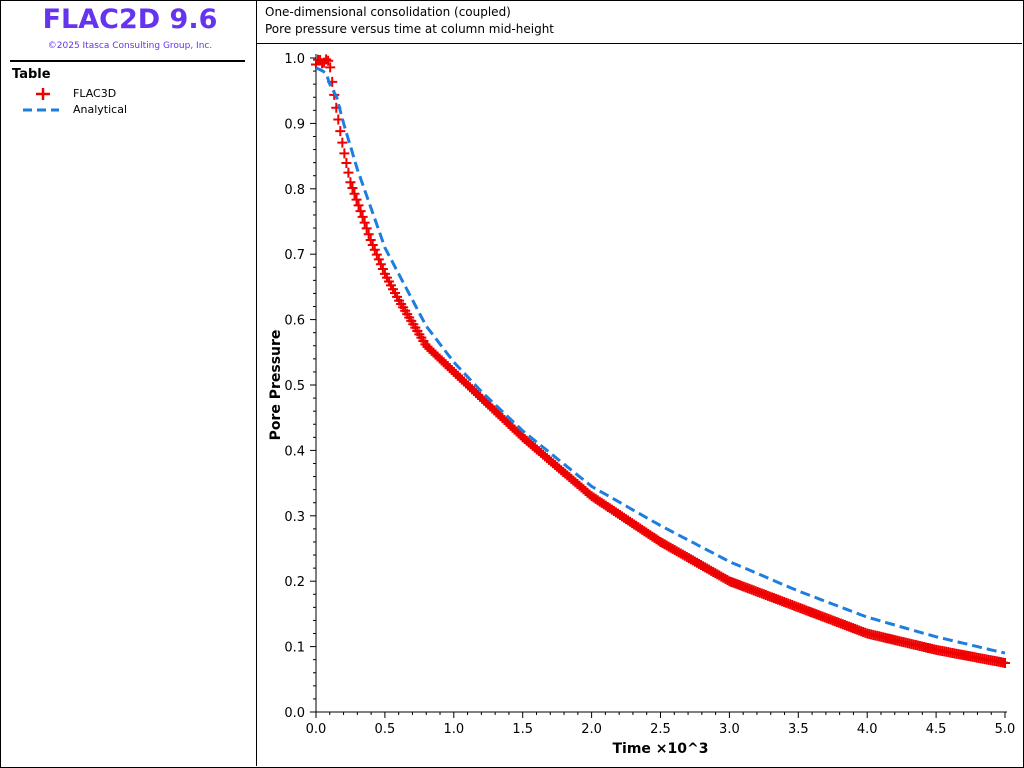 Image resolution: width=1024 pixels, height=768 pixels. What do you see at coordinates (294, 713) in the screenshot?
I see `y-tick-label: 0.0` at bounding box center [294, 713].